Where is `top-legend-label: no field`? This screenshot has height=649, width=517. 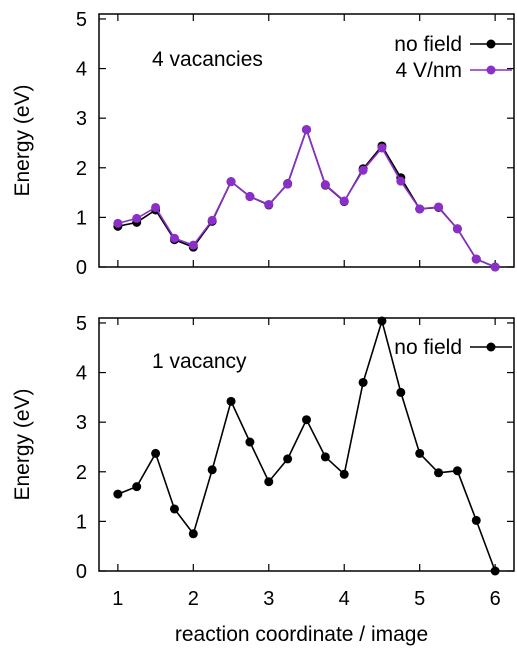 top-legend-label: no field is located at coordinates (428, 44).